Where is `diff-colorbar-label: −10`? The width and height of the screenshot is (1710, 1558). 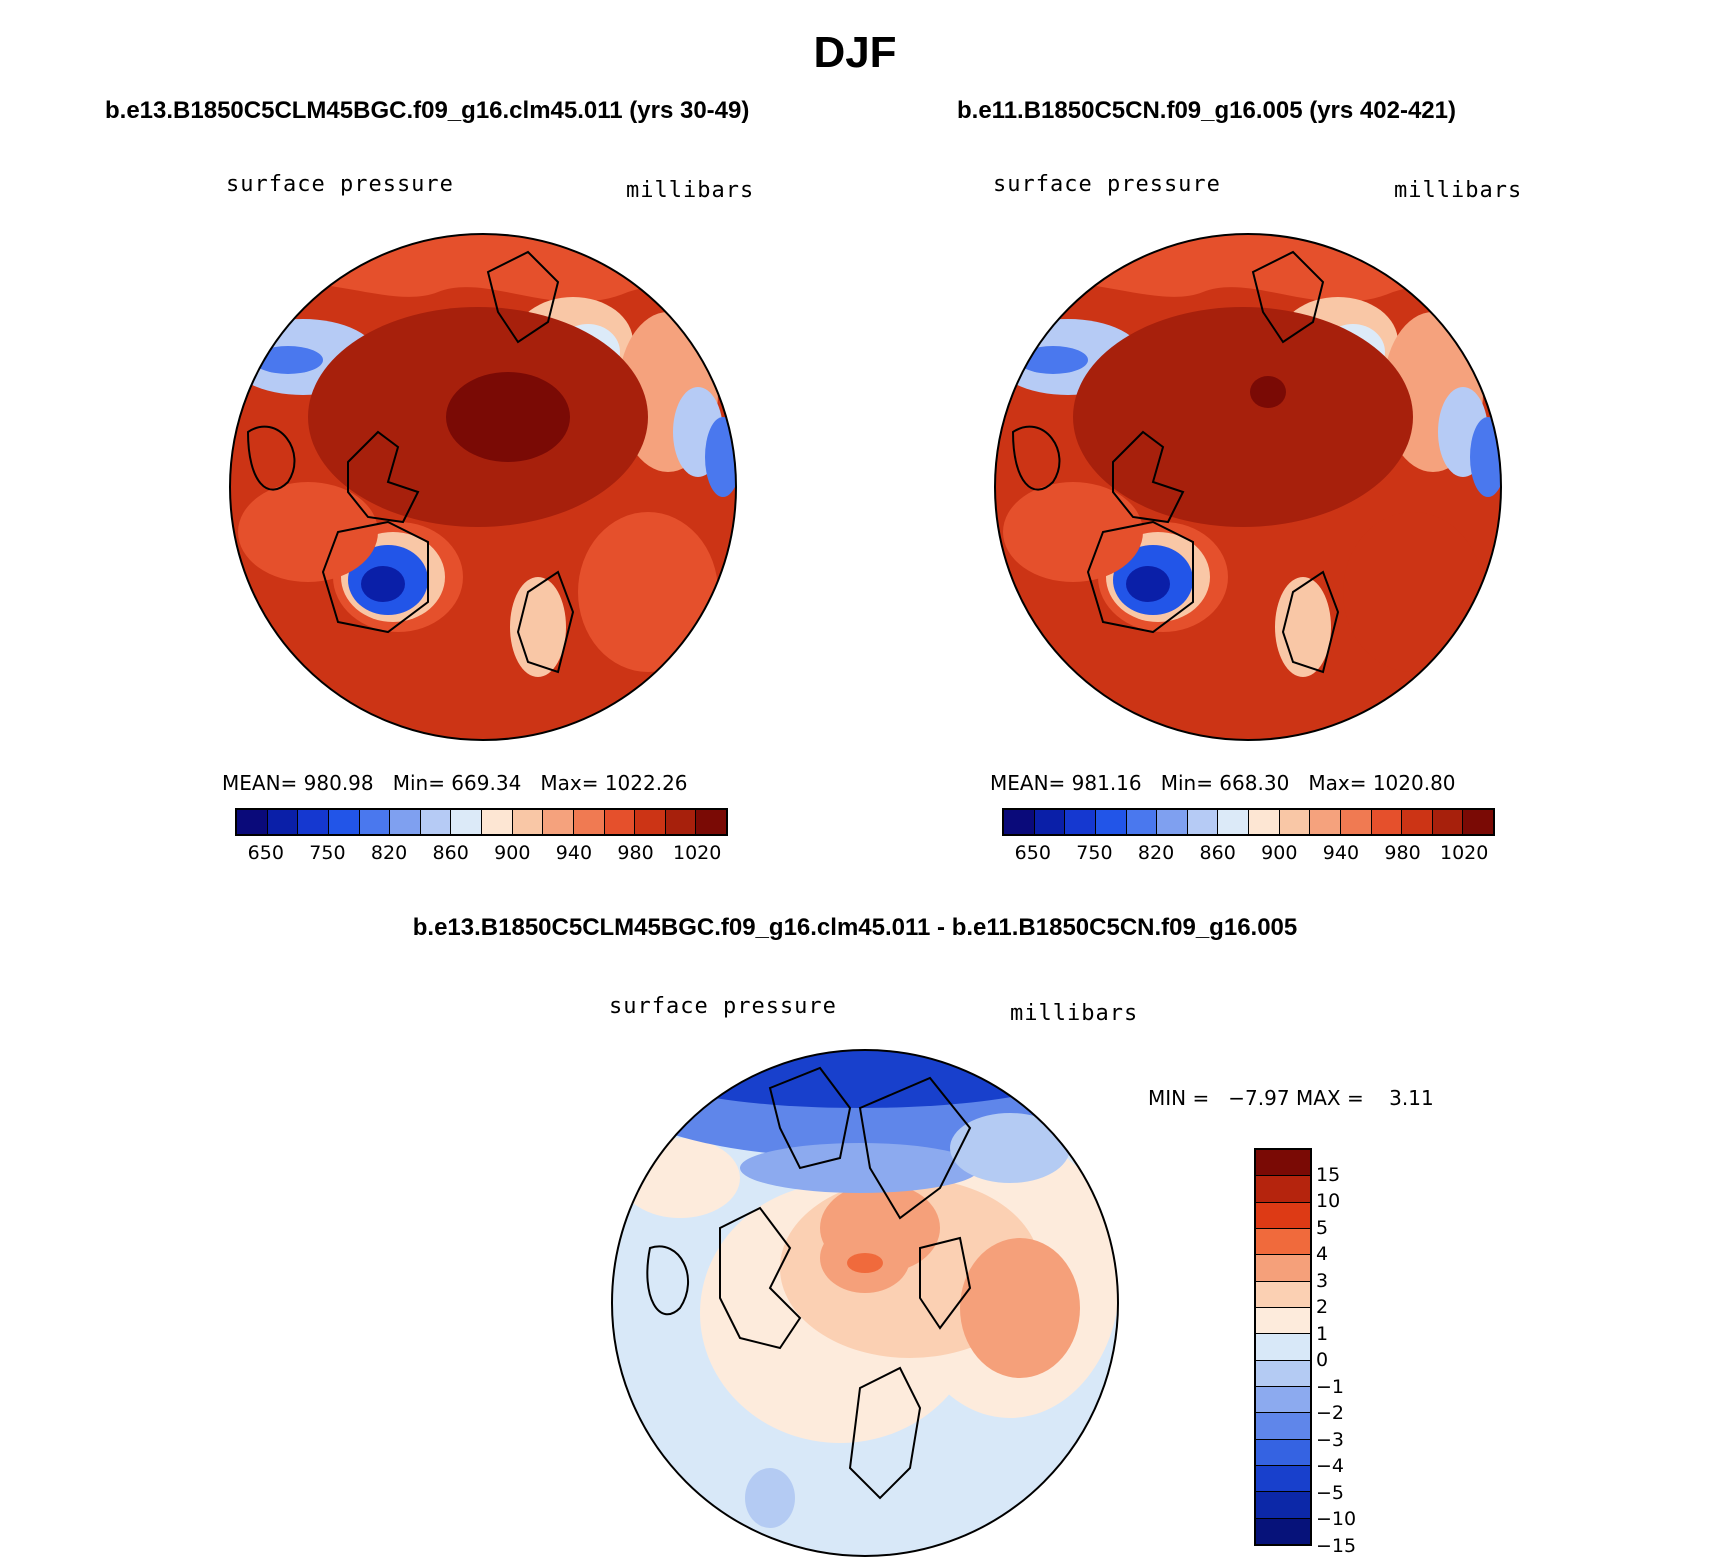 diff-colorbar-label: −10 is located at coordinates (1336, 1519).